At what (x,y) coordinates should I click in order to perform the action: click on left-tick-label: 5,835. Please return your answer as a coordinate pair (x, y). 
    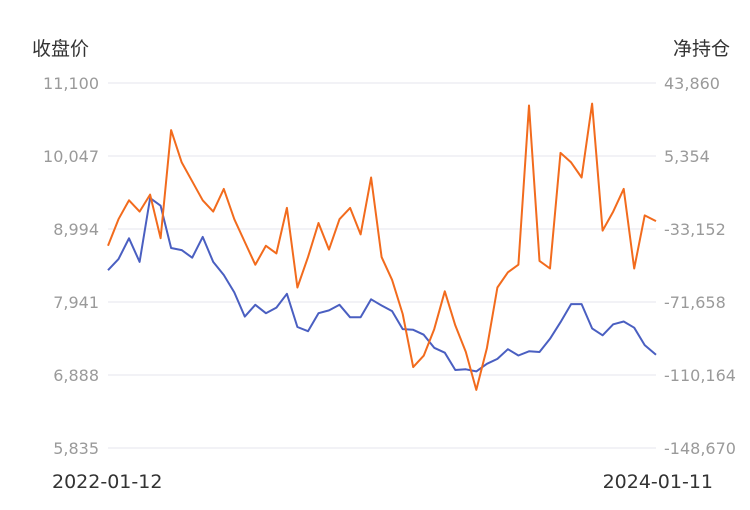
    Looking at the image, I should click on (76, 448).